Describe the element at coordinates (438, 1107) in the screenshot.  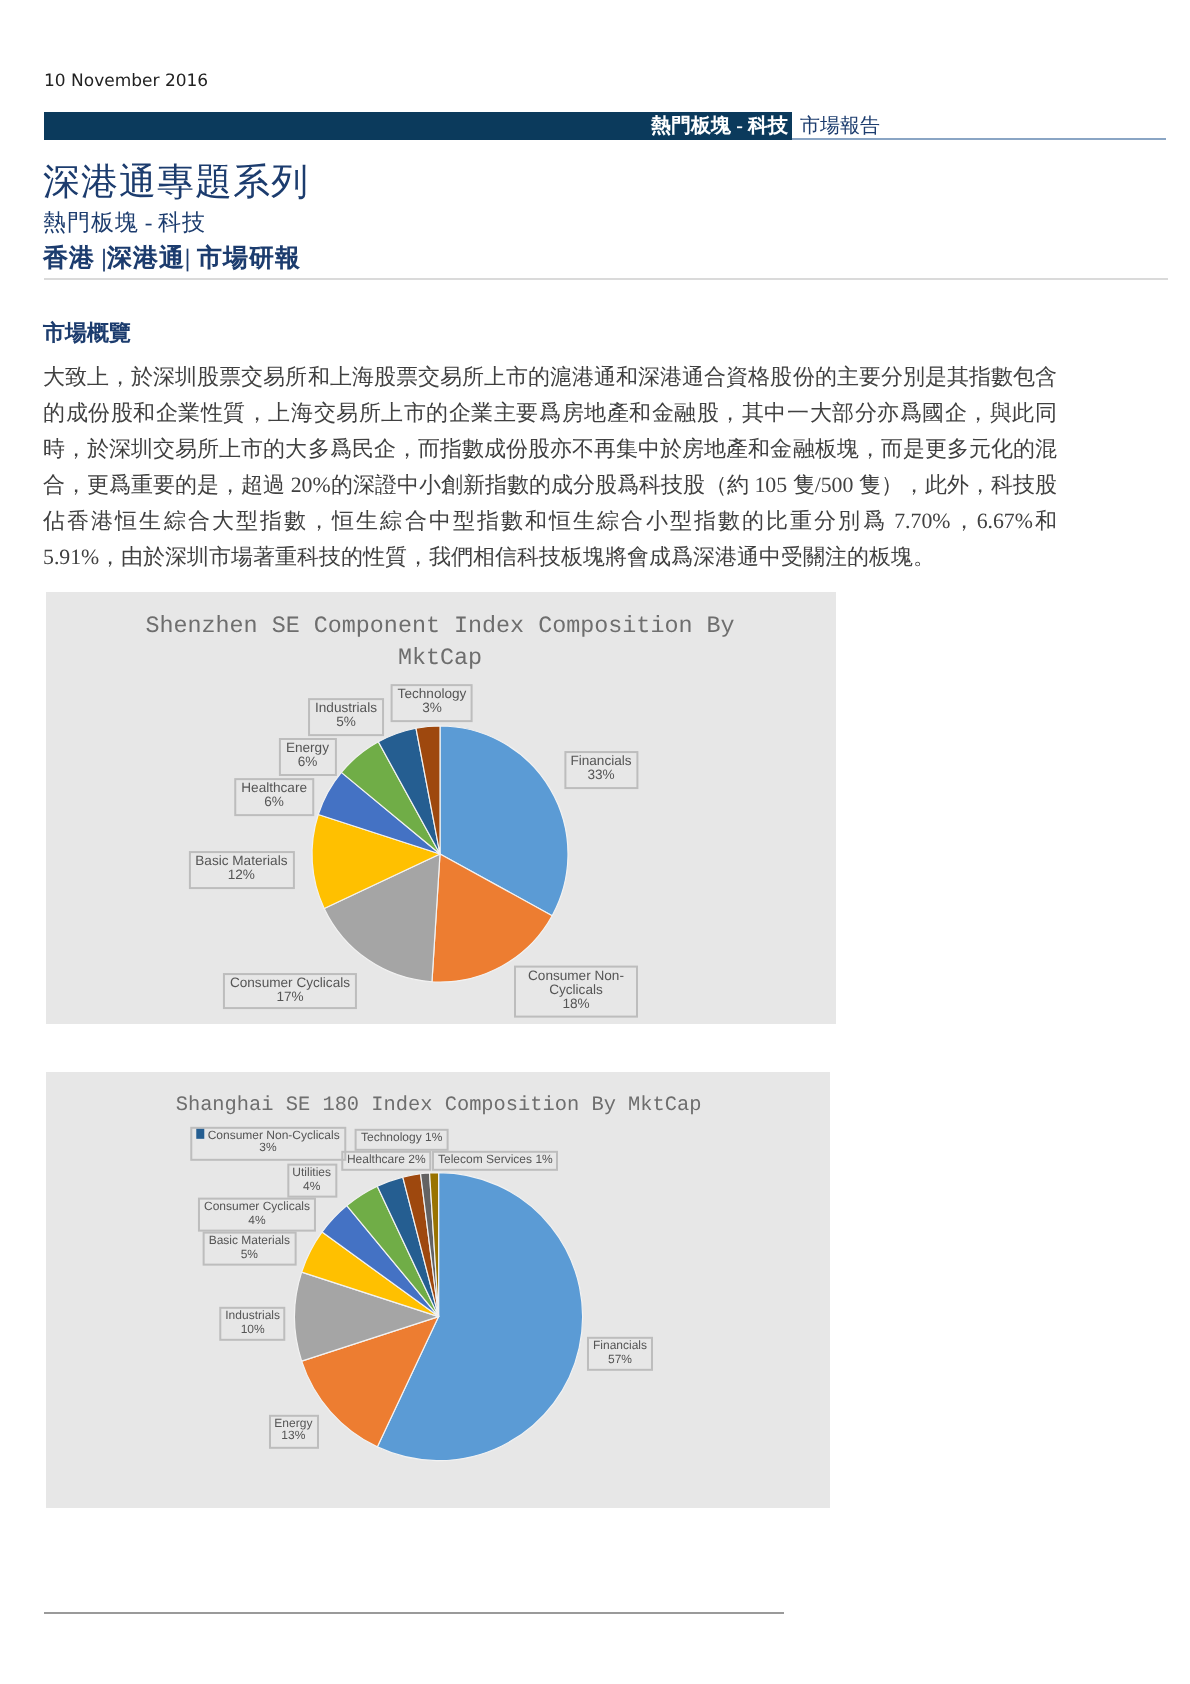
I see `chart-title: Shanghai SE 180 Index Composition By MktCap` at that location.